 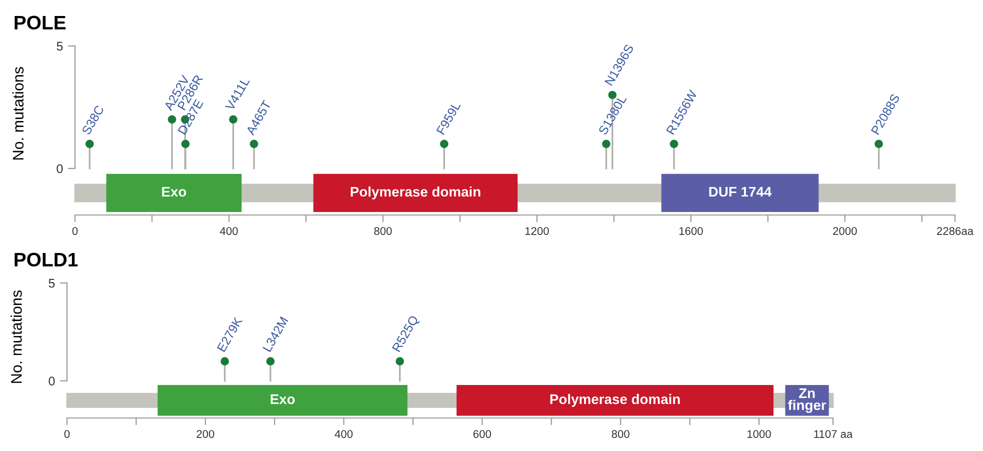 I want to click on x-tick-label: 1000, so click(x=759, y=434).